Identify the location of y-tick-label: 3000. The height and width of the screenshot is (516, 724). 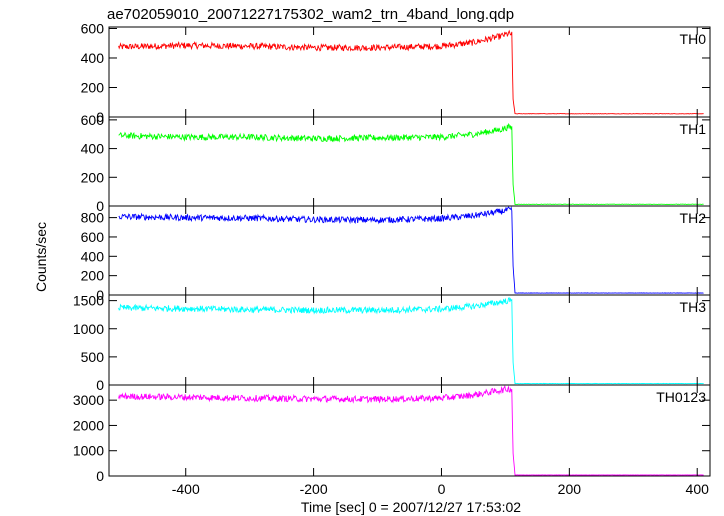
(88, 400).